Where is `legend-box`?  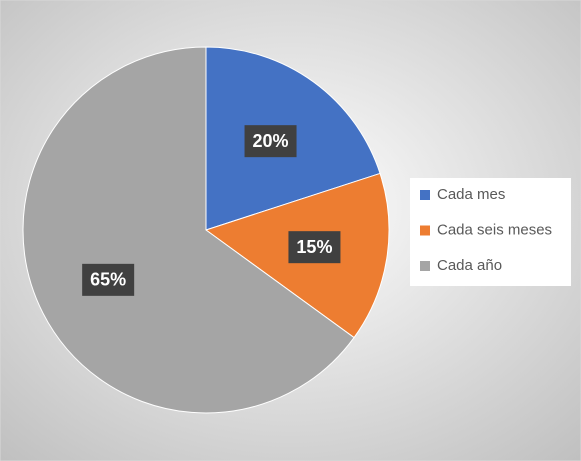
legend-box is located at coordinates (490, 232).